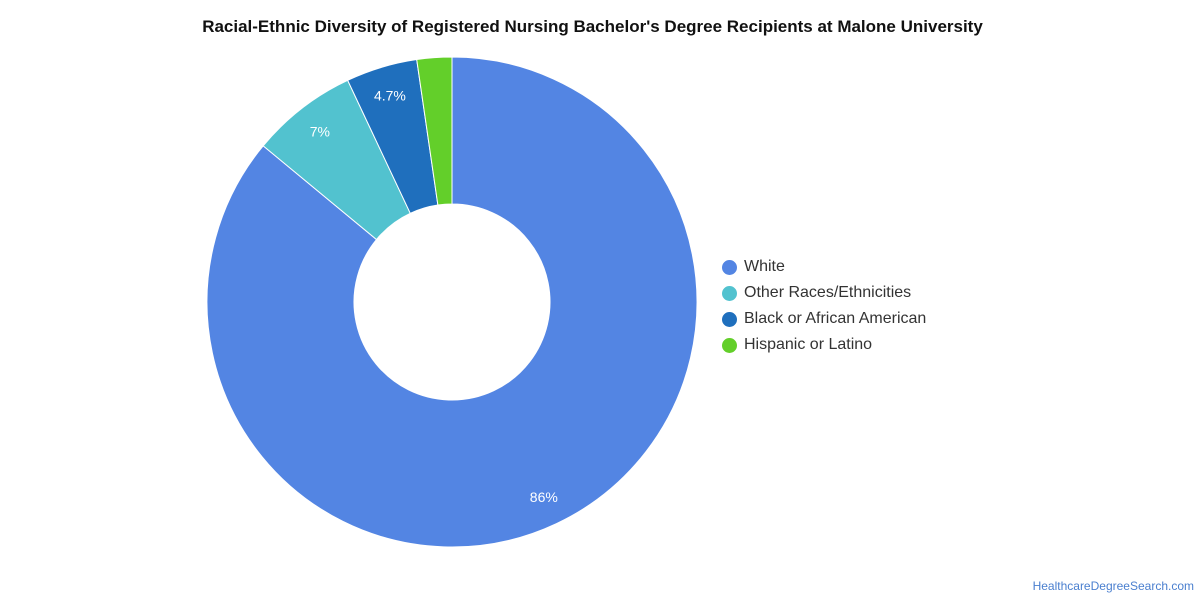 The width and height of the screenshot is (1200, 600). Describe the element at coordinates (824, 267) in the screenshot. I see `legend-item-white: White` at that location.